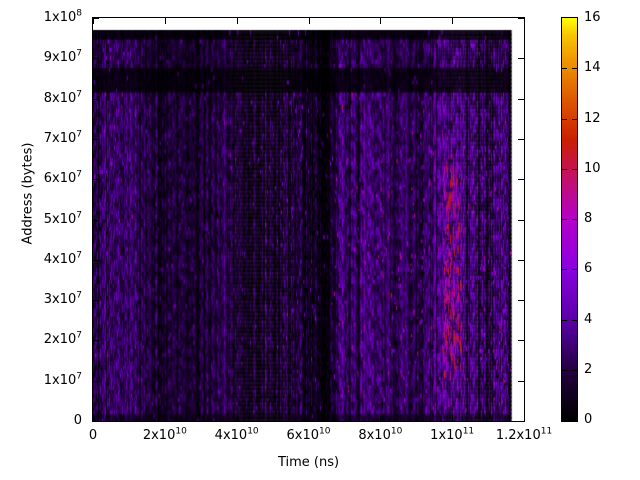 Image resolution: width=640 pixels, height=480 pixels. Describe the element at coordinates (236, 434) in the screenshot. I see `x-tick-label: 4x10¹⁰` at that location.